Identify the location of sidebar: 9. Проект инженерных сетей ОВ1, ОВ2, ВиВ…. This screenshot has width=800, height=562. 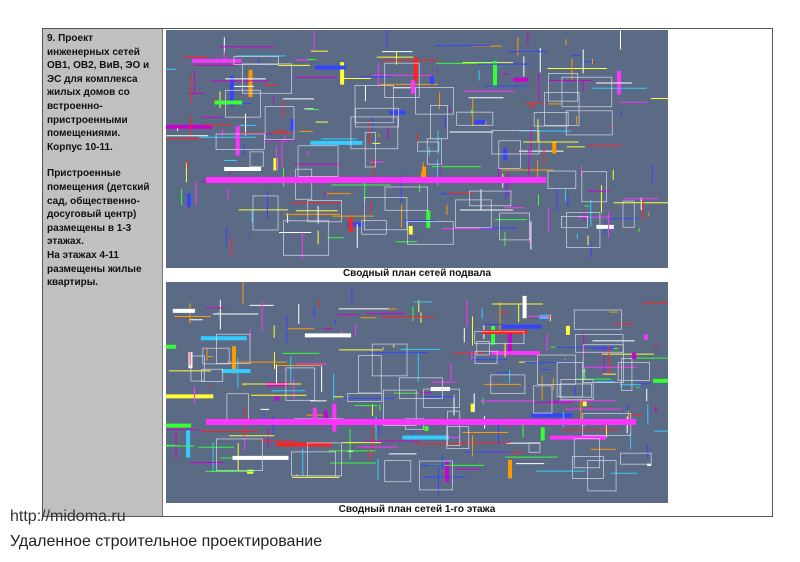
(103, 272).